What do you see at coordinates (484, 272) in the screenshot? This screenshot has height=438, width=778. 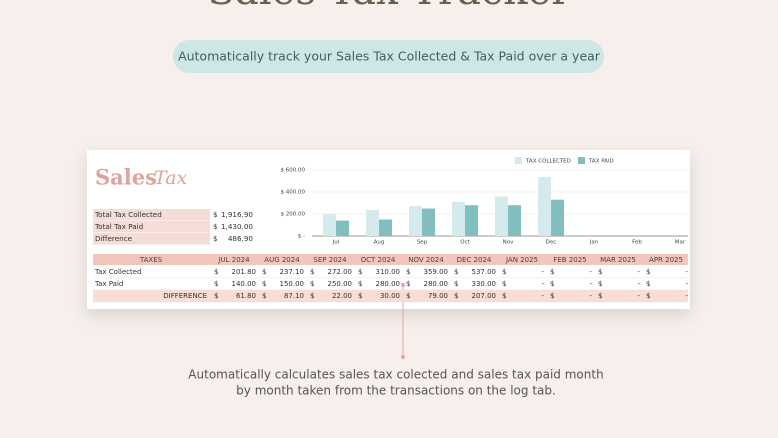 I see `cell-value: 537.00` at bounding box center [484, 272].